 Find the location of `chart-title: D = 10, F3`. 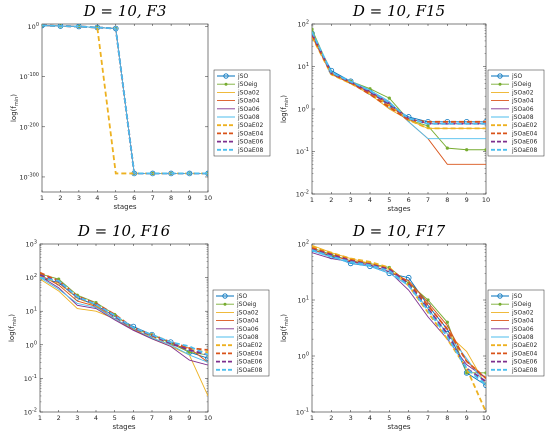

chart-title: D = 10, F3 is located at coordinates (125, 11).